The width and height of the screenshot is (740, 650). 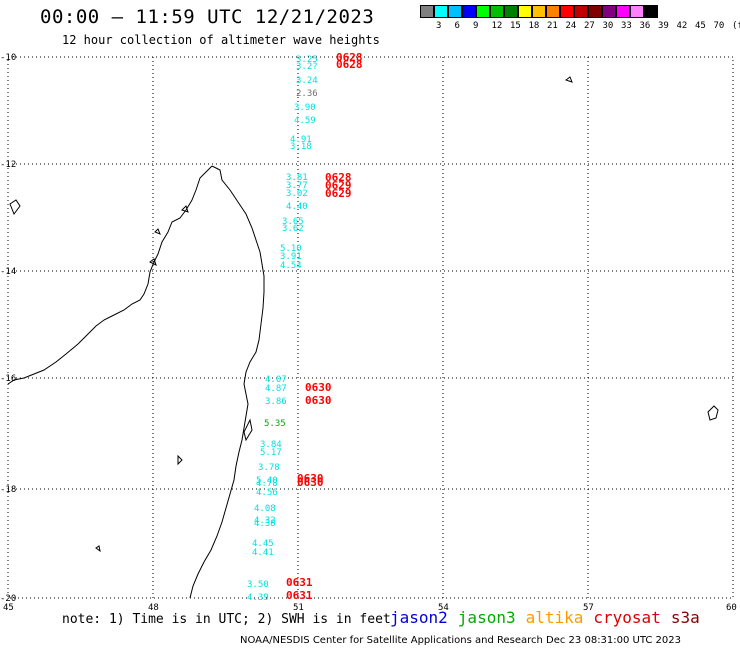 I want to click on legend-label: 3, so click(x=439, y=26).